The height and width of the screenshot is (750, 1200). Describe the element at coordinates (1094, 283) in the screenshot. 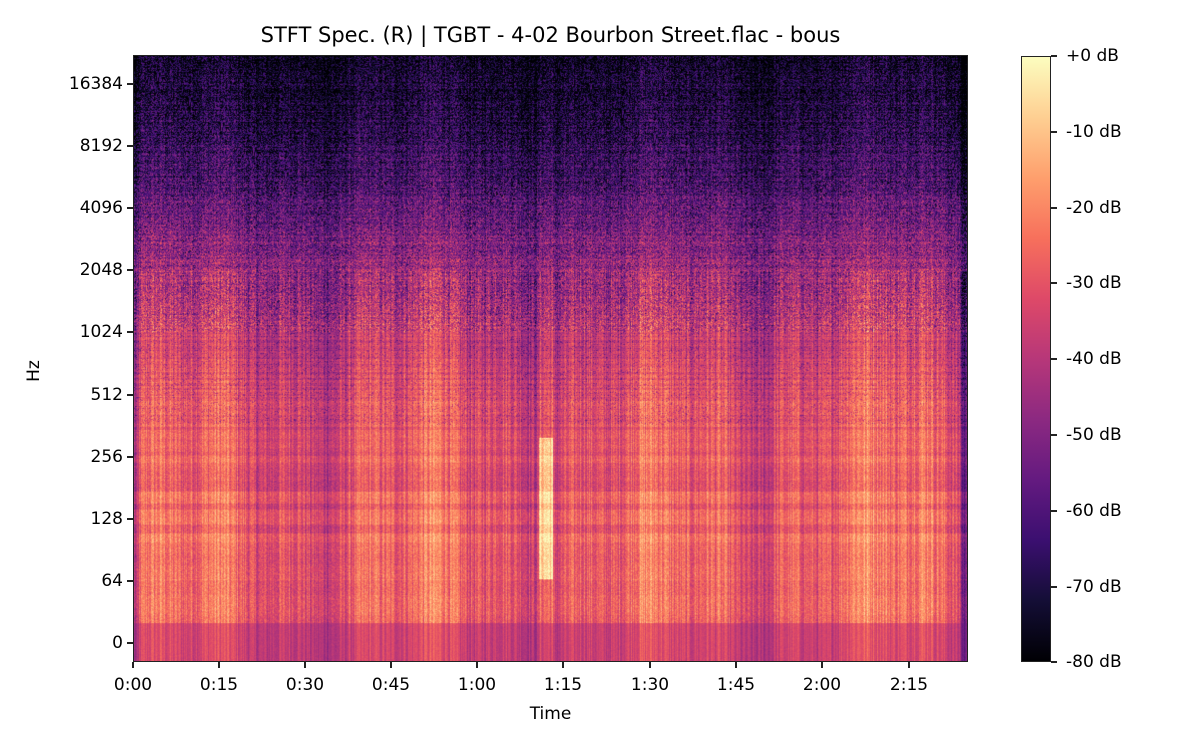

I see `colorbar-tick-label: -30 dB` at that location.